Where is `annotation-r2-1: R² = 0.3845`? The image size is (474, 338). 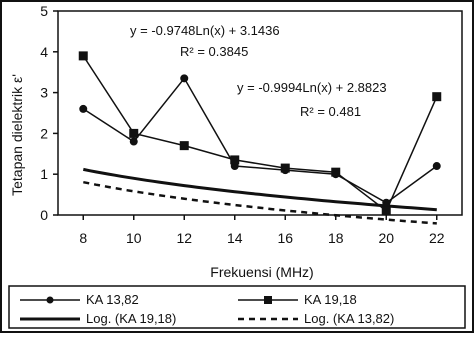 annotation-r2-1: R² = 0.3845 is located at coordinates (214, 51).